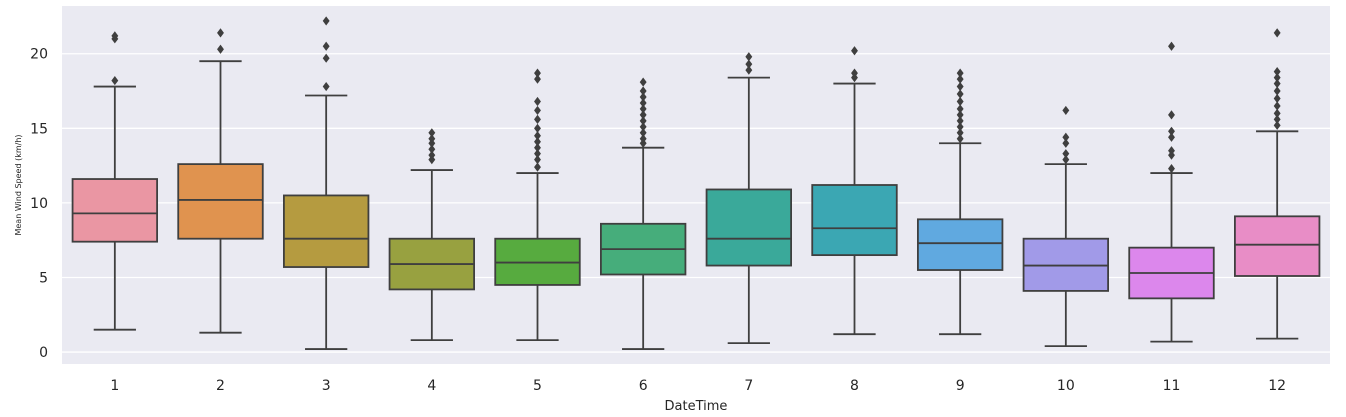 The height and width of the screenshot is (417, 1346). I want to click on x-tick-label: 2, so click(220, 386).